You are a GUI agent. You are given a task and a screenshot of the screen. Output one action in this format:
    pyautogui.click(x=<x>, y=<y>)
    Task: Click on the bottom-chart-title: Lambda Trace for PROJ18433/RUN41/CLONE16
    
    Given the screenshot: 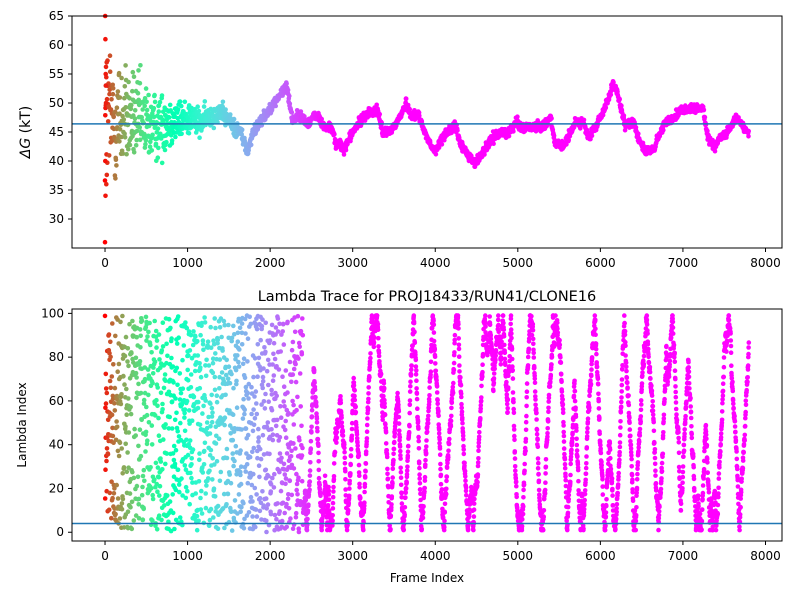 What is the action you would take?
    pyautogui.click(x=427, y=297)
    